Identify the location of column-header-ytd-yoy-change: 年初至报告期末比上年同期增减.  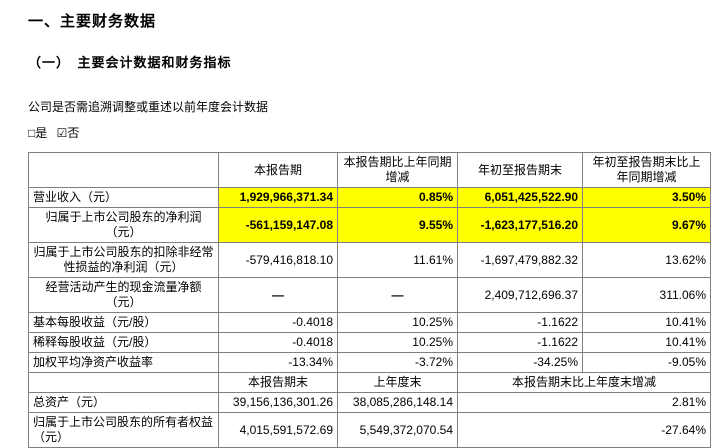
(646, 170).